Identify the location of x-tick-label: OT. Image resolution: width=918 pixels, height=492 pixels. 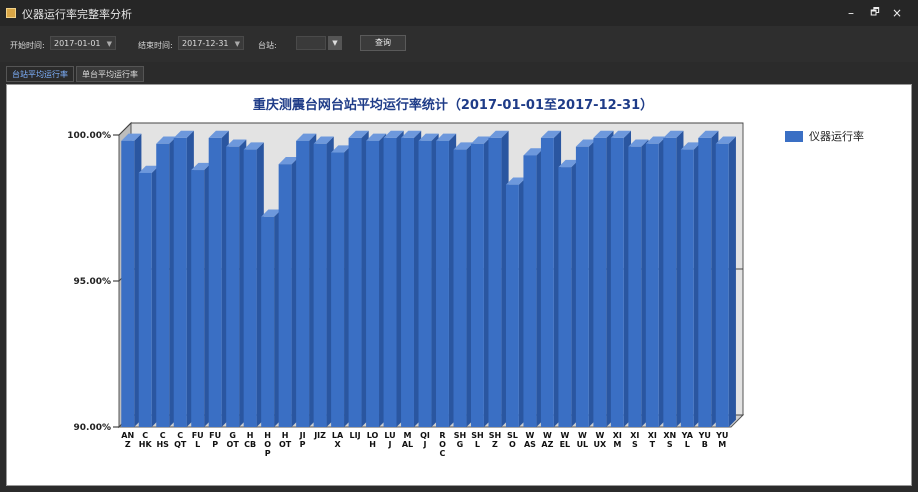
(233, 444).